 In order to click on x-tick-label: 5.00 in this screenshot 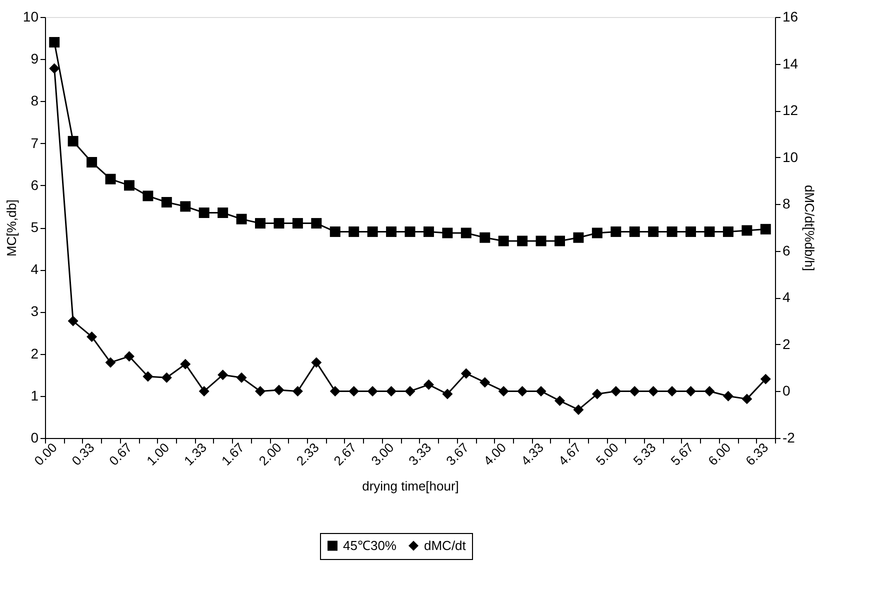, I will do `click(607, 454)`.